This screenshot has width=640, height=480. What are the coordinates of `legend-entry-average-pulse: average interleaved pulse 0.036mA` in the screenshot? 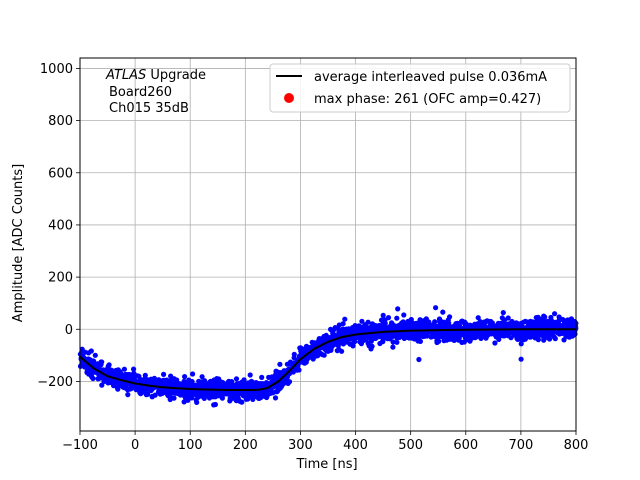 It's located at (430, 77).